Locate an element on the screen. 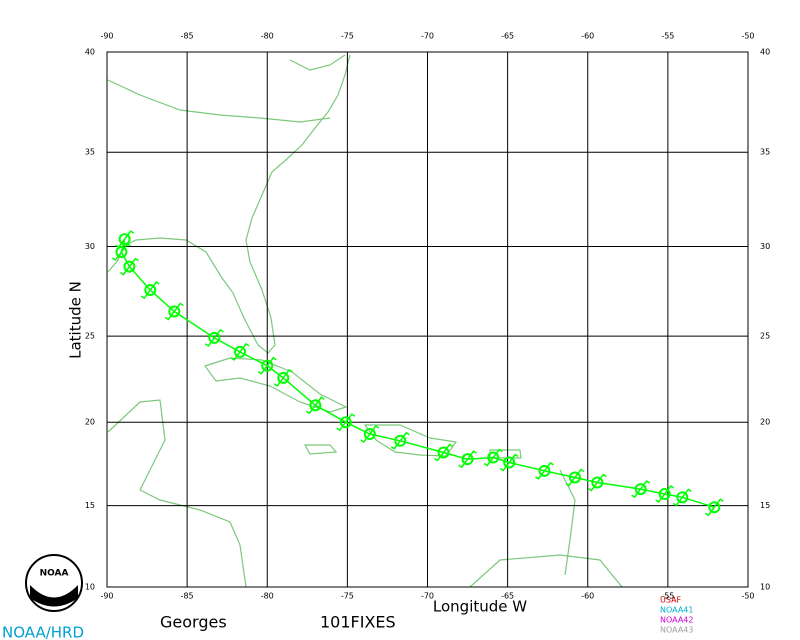 The width and height of the screenshot is (800, 640). legend-entry: USAF is located at coordinates (671, 600).